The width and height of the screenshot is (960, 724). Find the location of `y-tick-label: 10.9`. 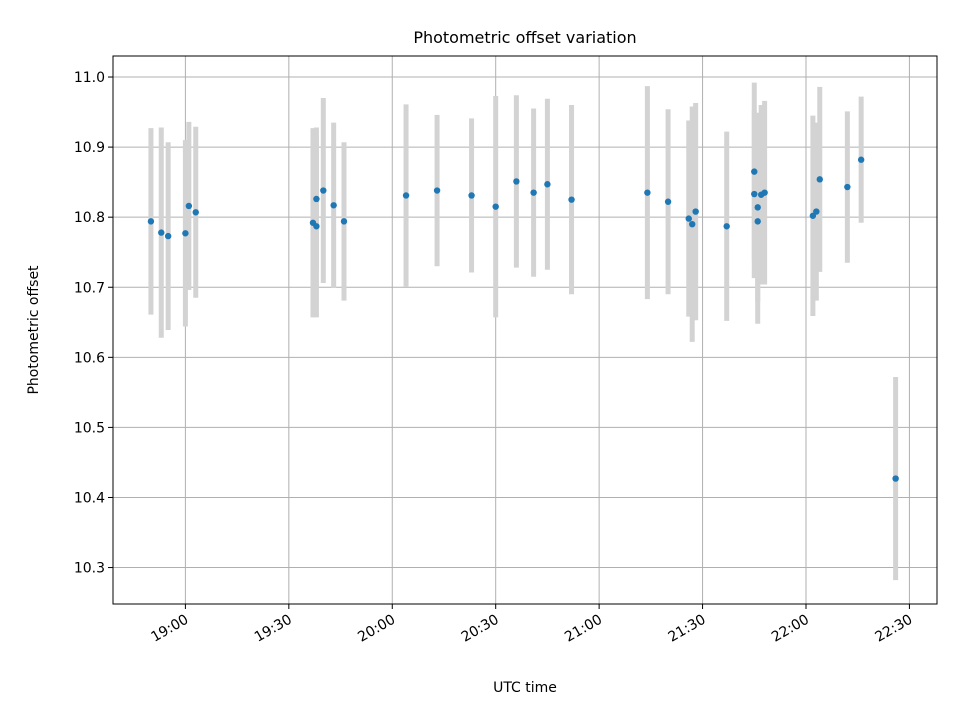

y-tick-label: 10.9 is located at coordinates (89, 148).